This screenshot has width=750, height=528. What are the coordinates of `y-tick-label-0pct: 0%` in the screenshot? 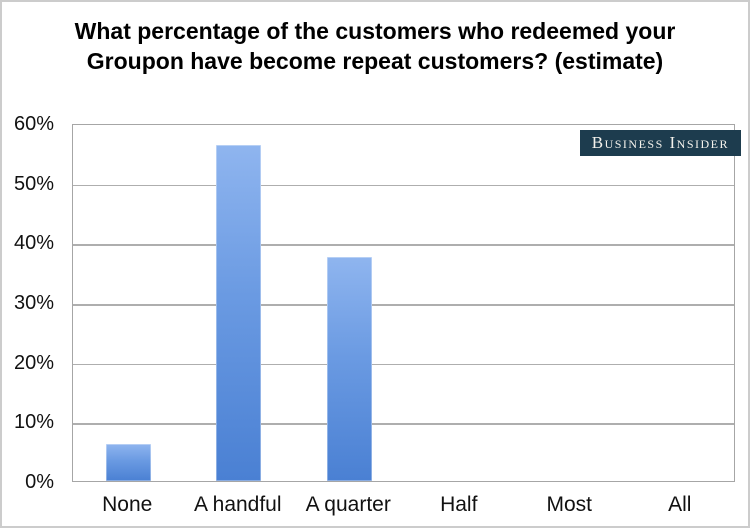 It's located at (39, 482).